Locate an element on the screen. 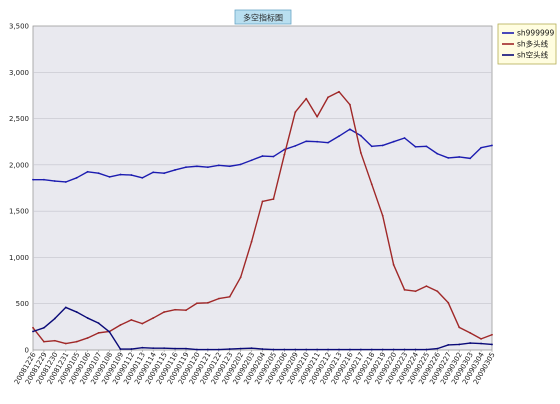  y-tick-label: 0 is located at coordinates (27, 351).